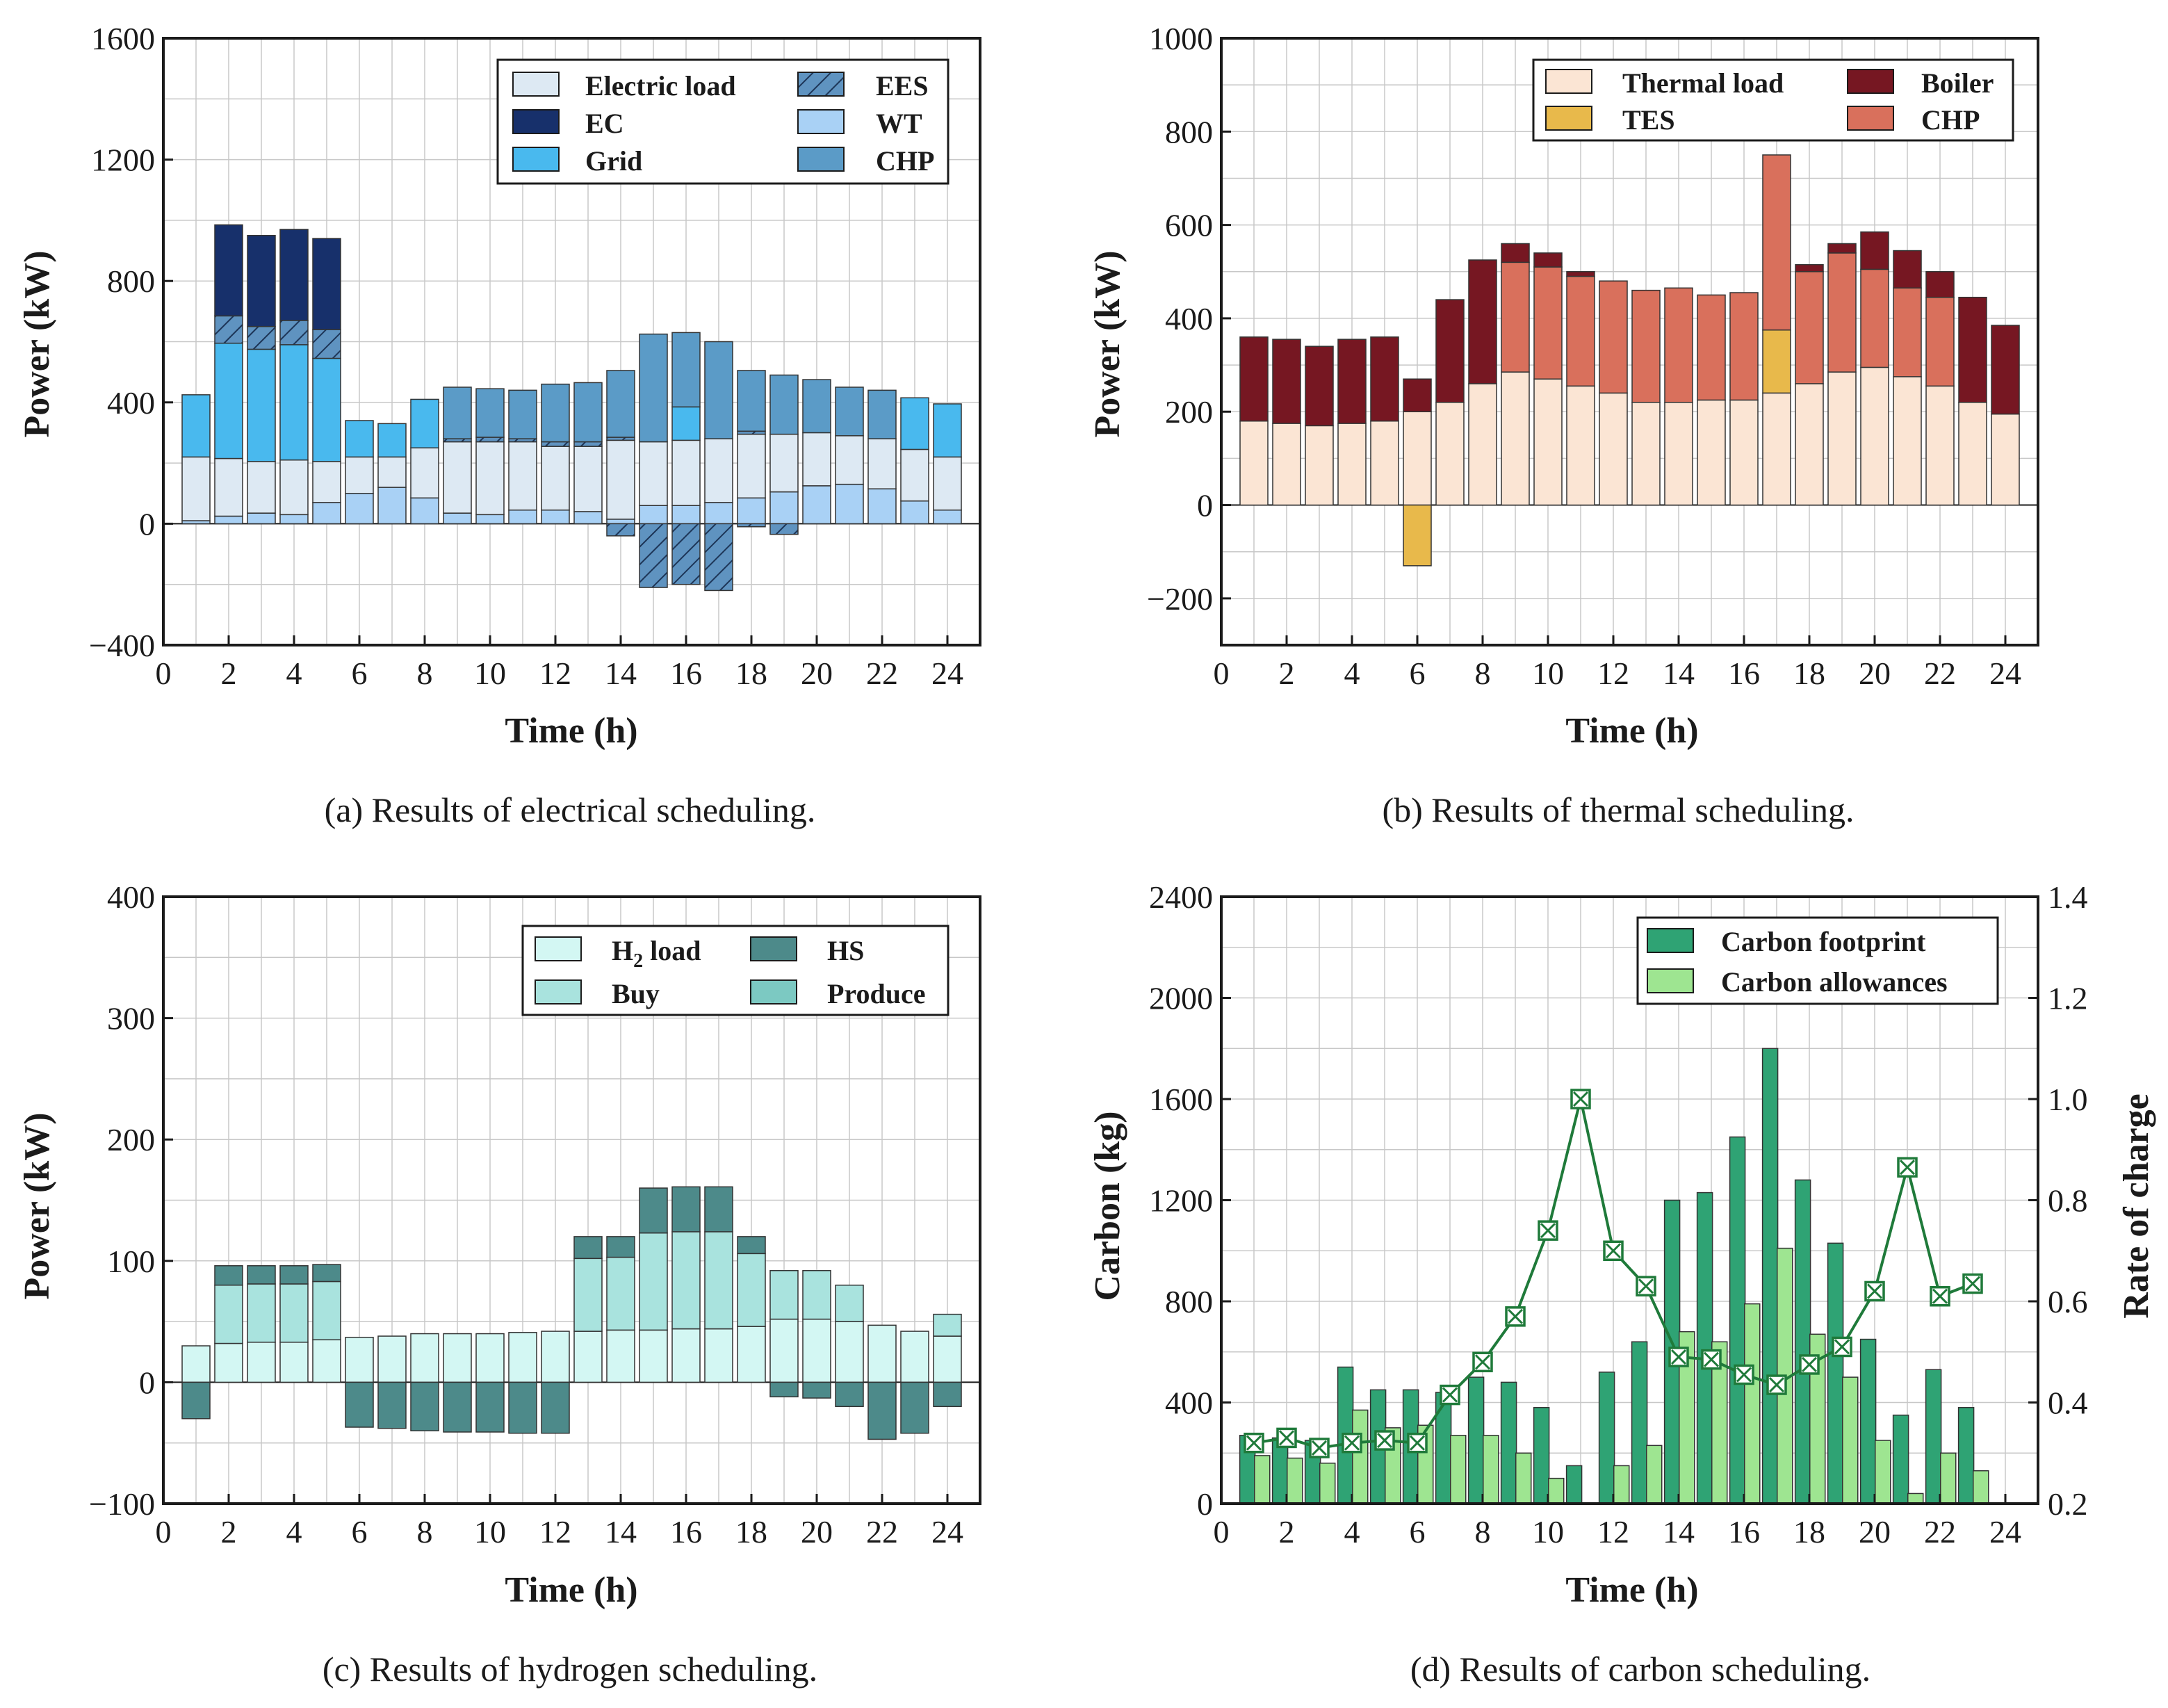 This screenshot has width=2168, height=1708. I want to click on panel-d-legend: Carbon footprint Carbon allowances, so click(1817, 961).